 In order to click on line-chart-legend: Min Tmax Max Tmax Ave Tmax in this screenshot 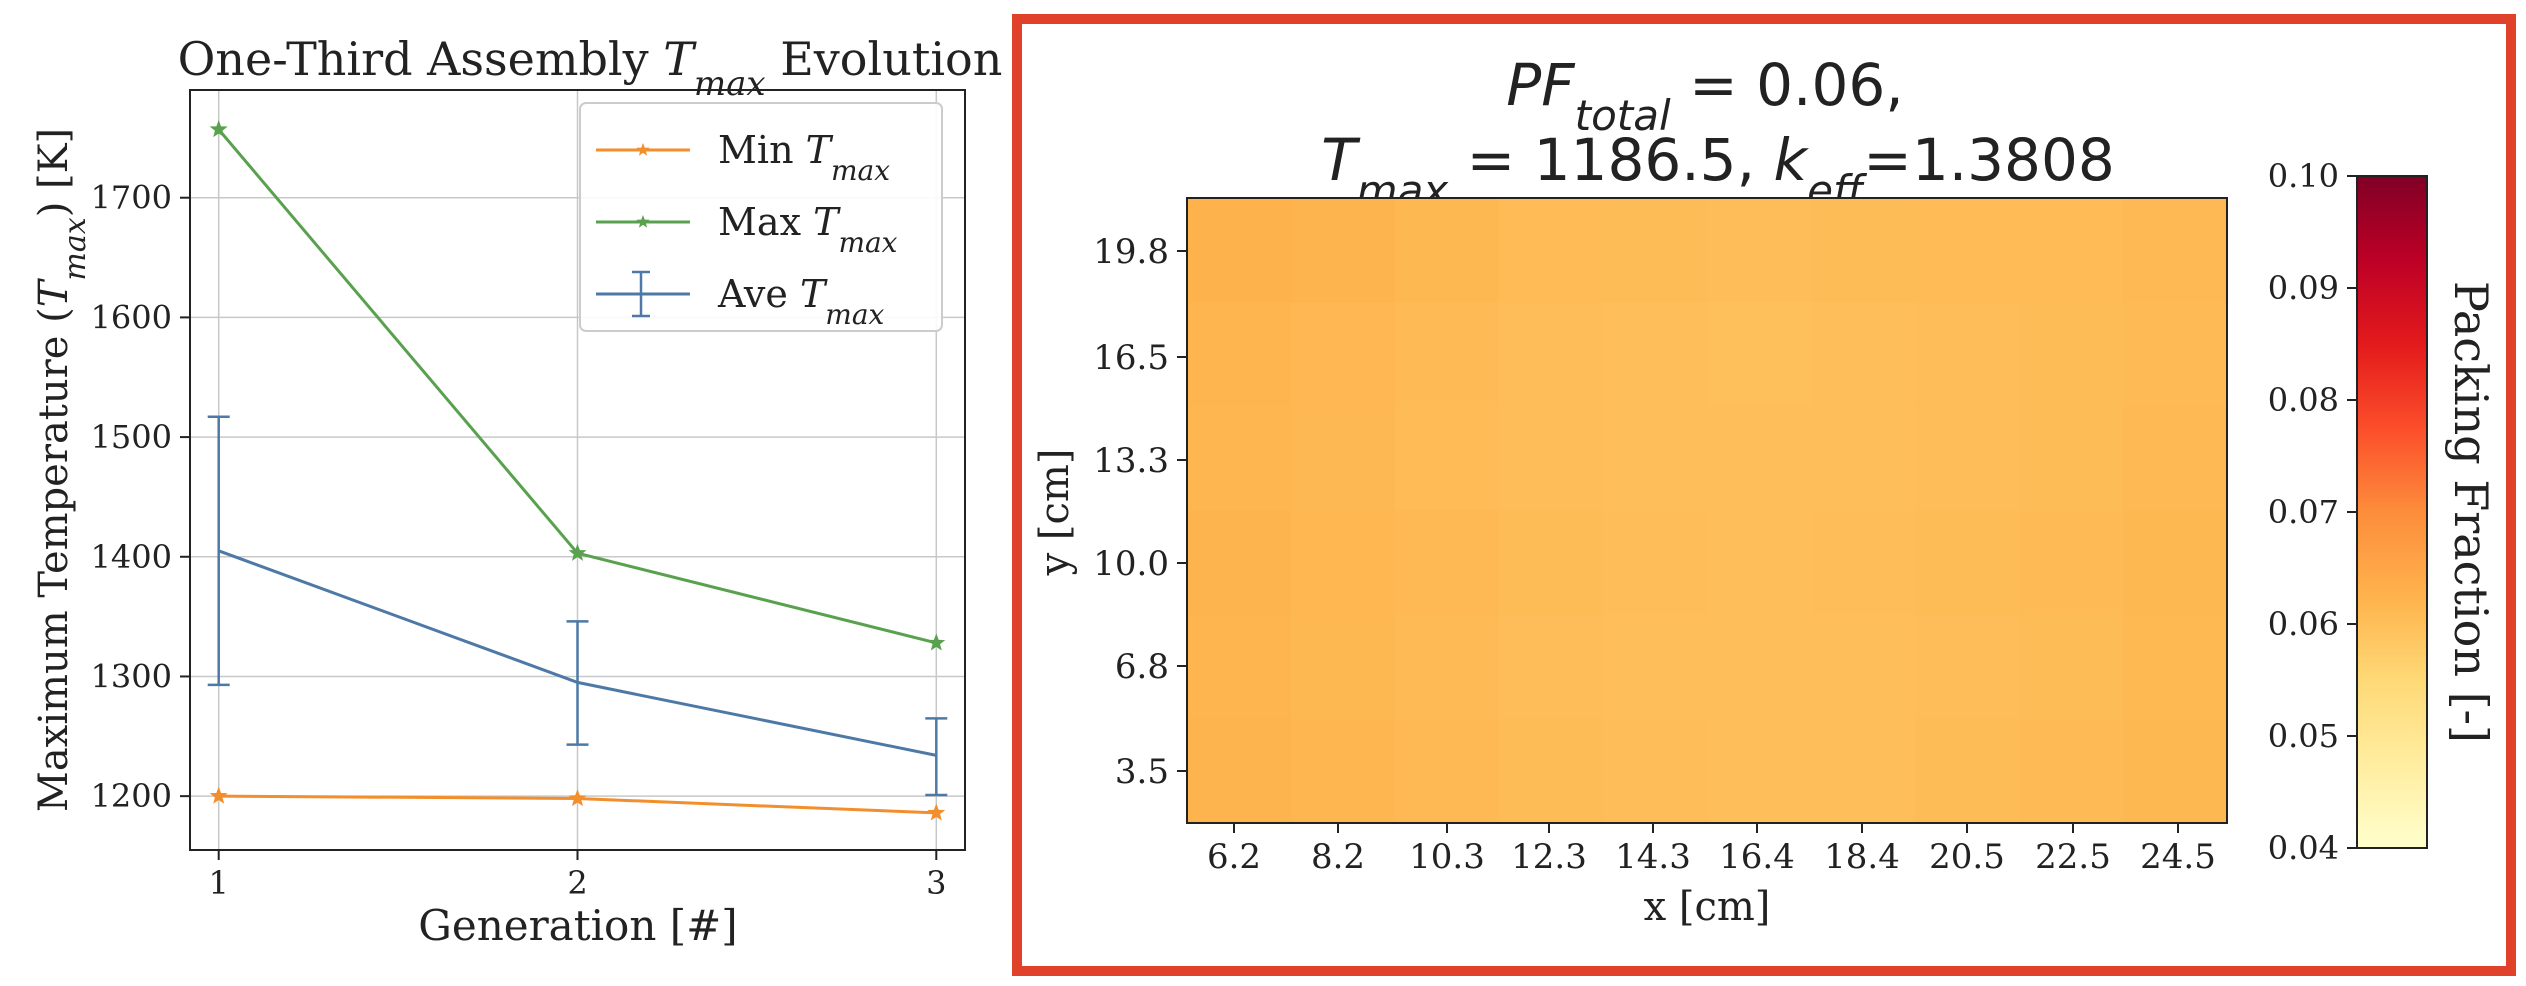, I will do `click(761, 217)`.